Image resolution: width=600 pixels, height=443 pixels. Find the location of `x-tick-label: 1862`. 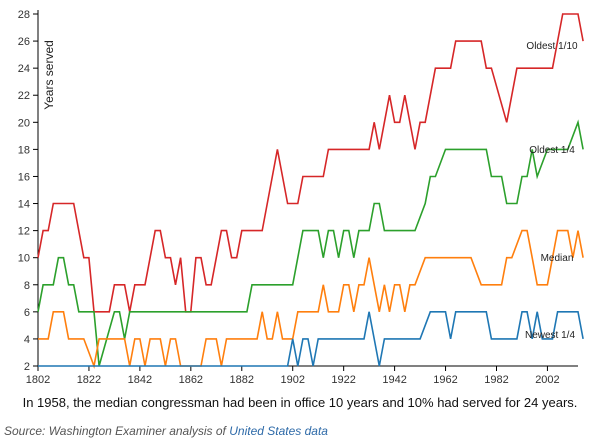

x-tick-label: 1862 is located at coordinates (191, 380).